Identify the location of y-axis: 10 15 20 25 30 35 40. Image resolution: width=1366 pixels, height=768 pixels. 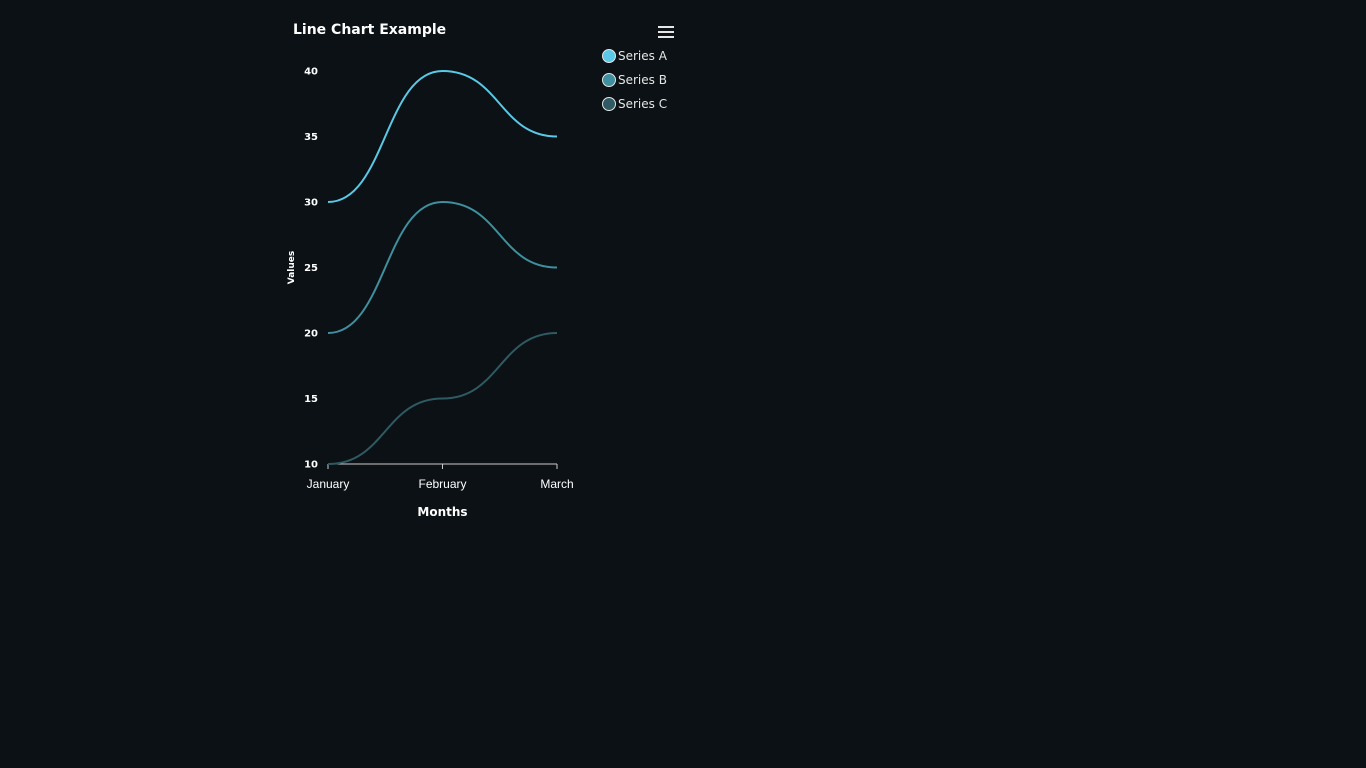
(311, 269).